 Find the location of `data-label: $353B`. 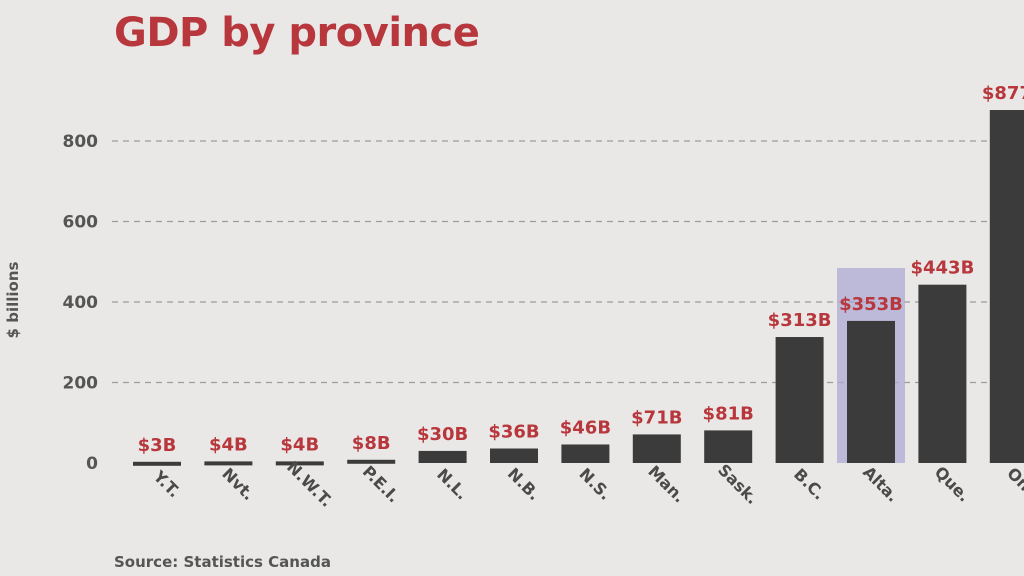

data-label: $353B is located at coordinates (871, 304).